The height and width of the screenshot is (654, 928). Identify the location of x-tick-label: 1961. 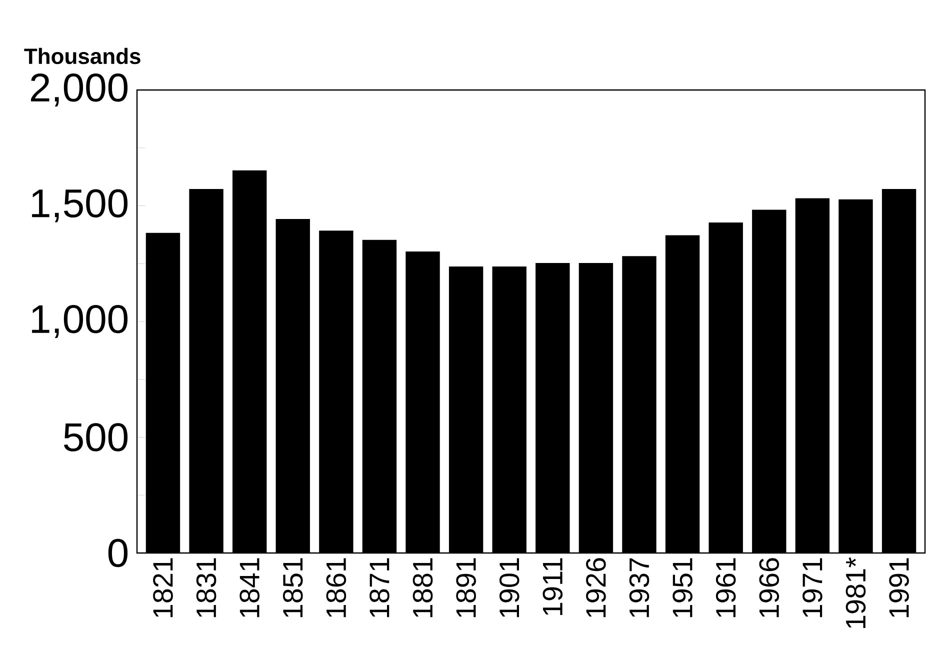
(726, 588).